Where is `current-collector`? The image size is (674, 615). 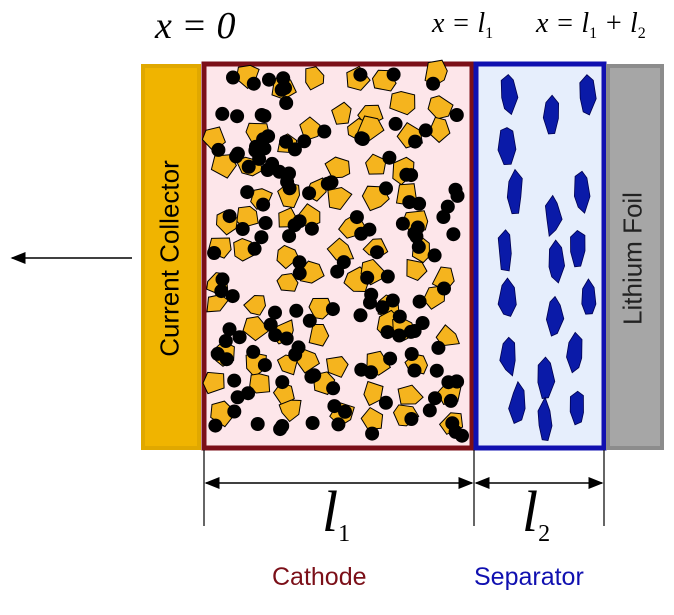
current-collector is located at coordinates (171, 257).